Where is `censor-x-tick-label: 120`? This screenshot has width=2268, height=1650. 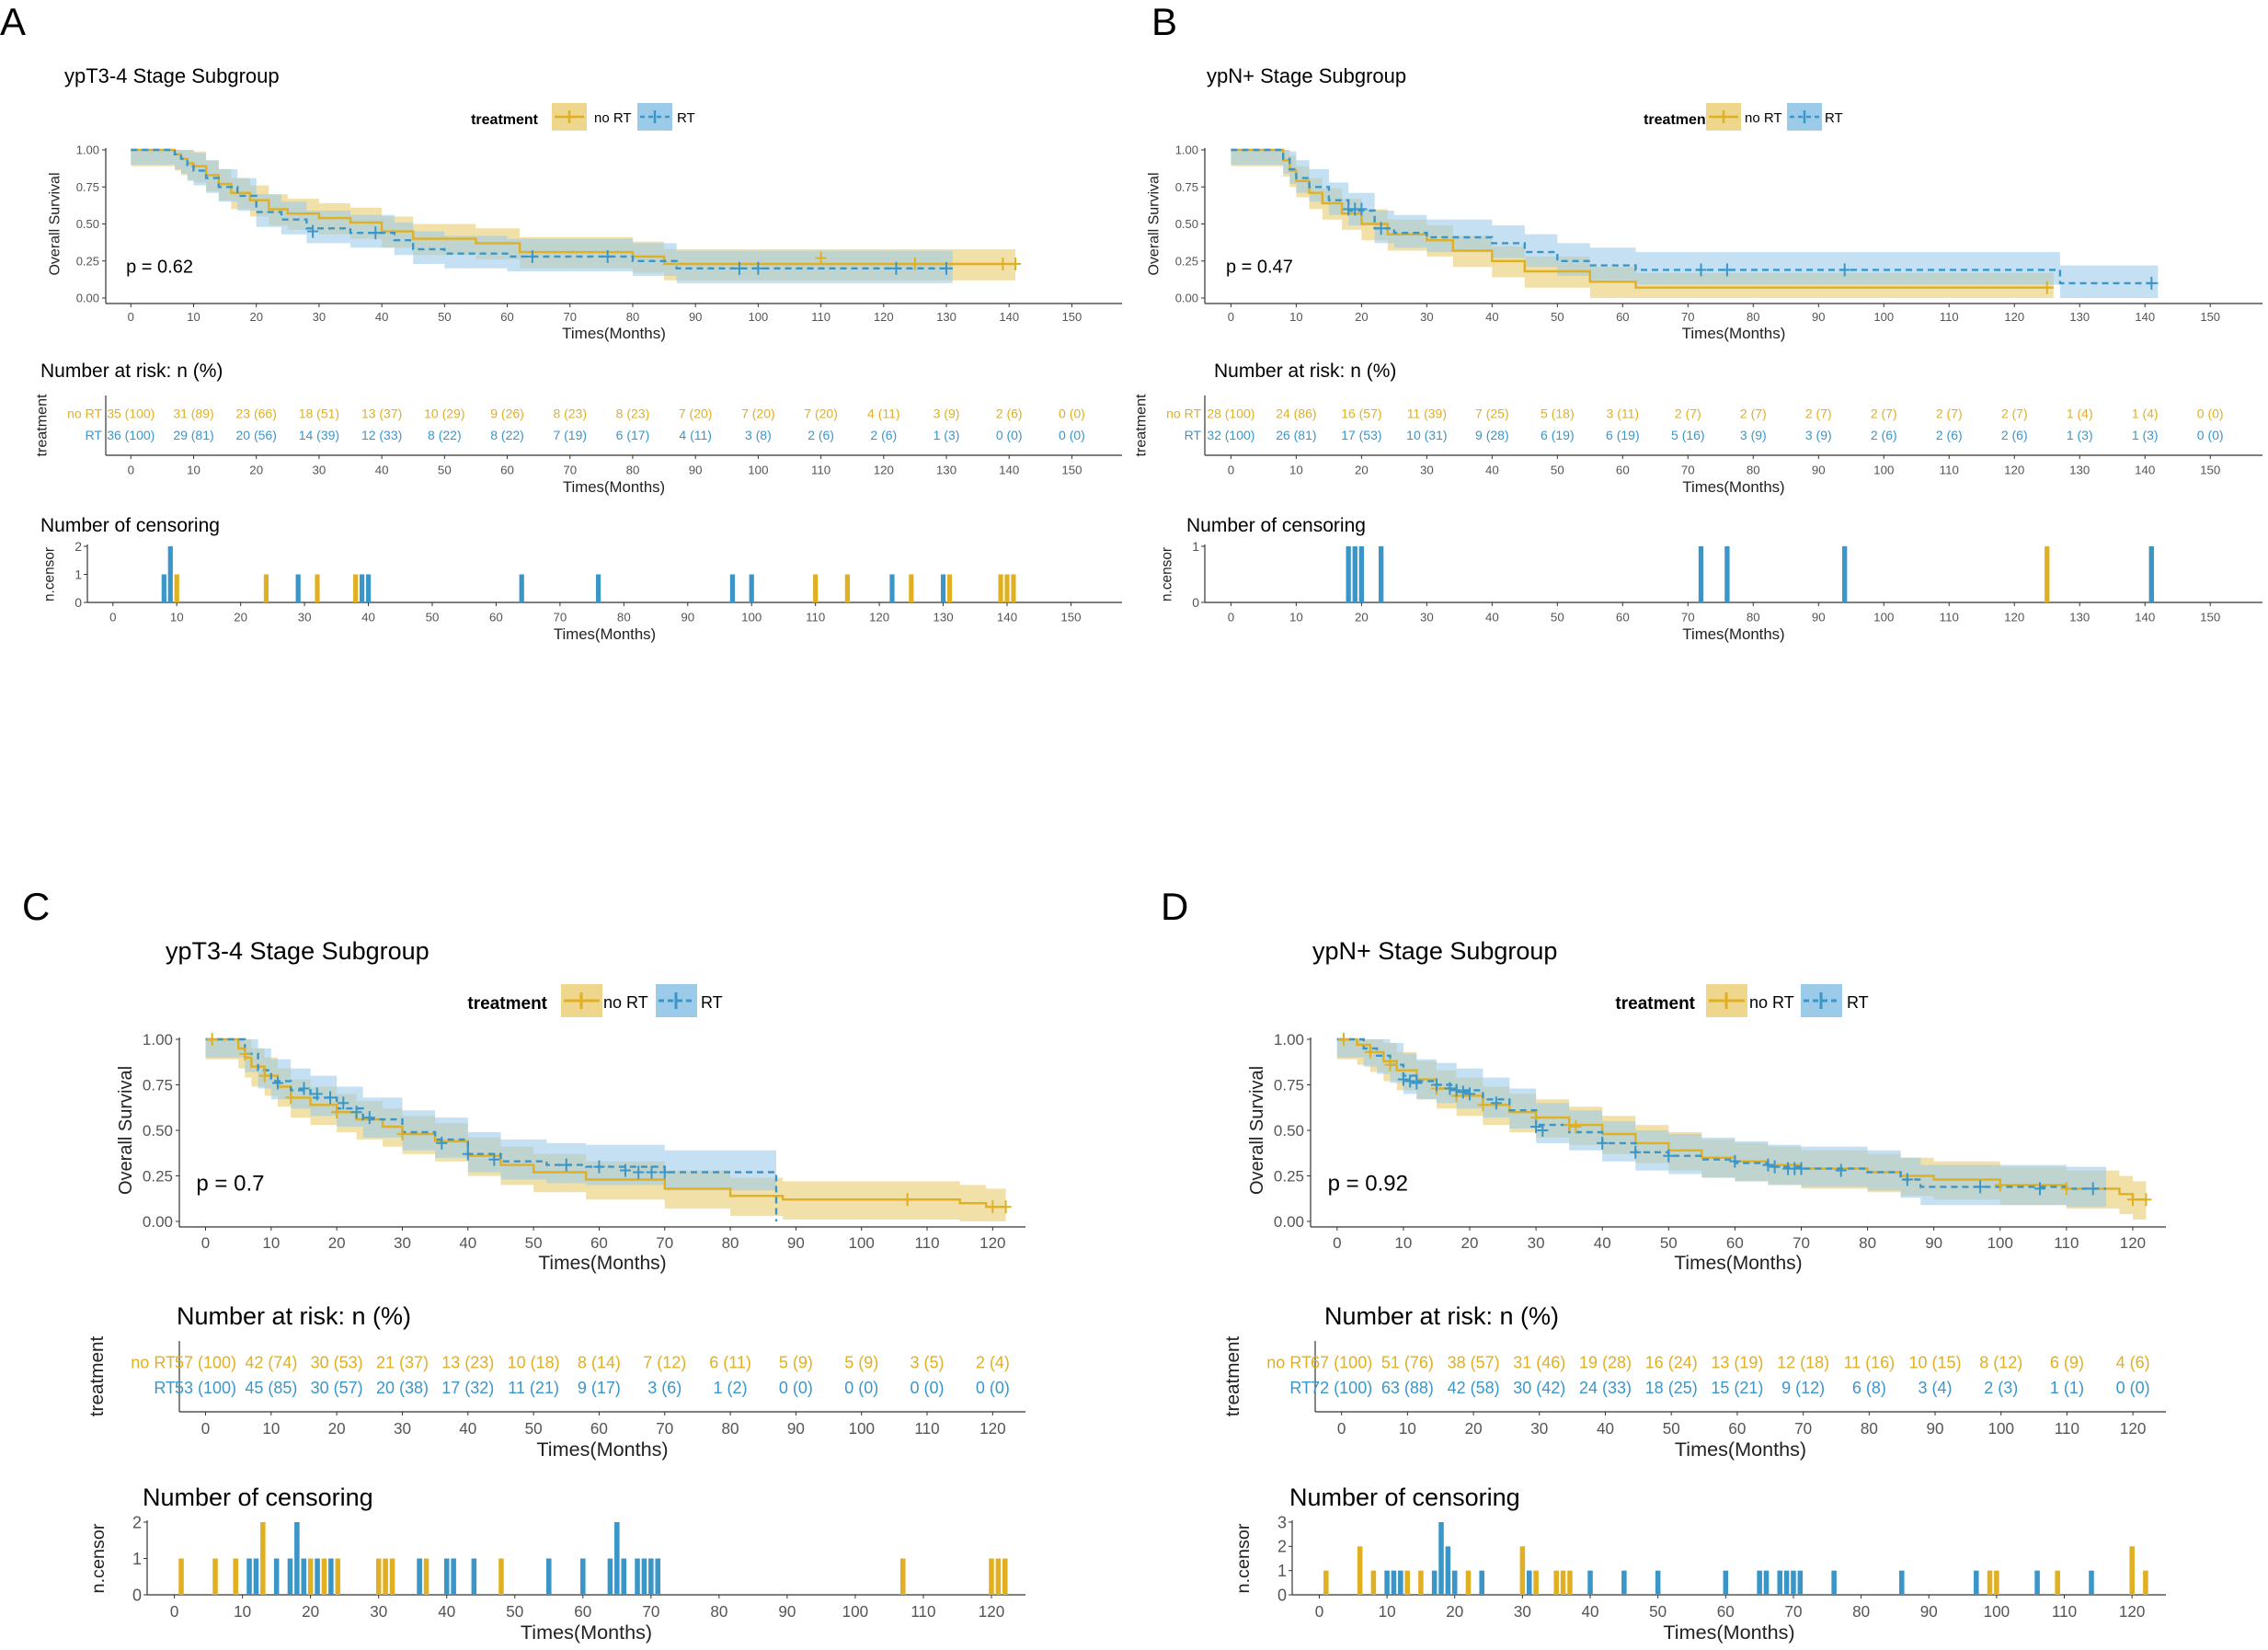
censor-x-tick-label: 120 is located at coordinates (992, 1612).